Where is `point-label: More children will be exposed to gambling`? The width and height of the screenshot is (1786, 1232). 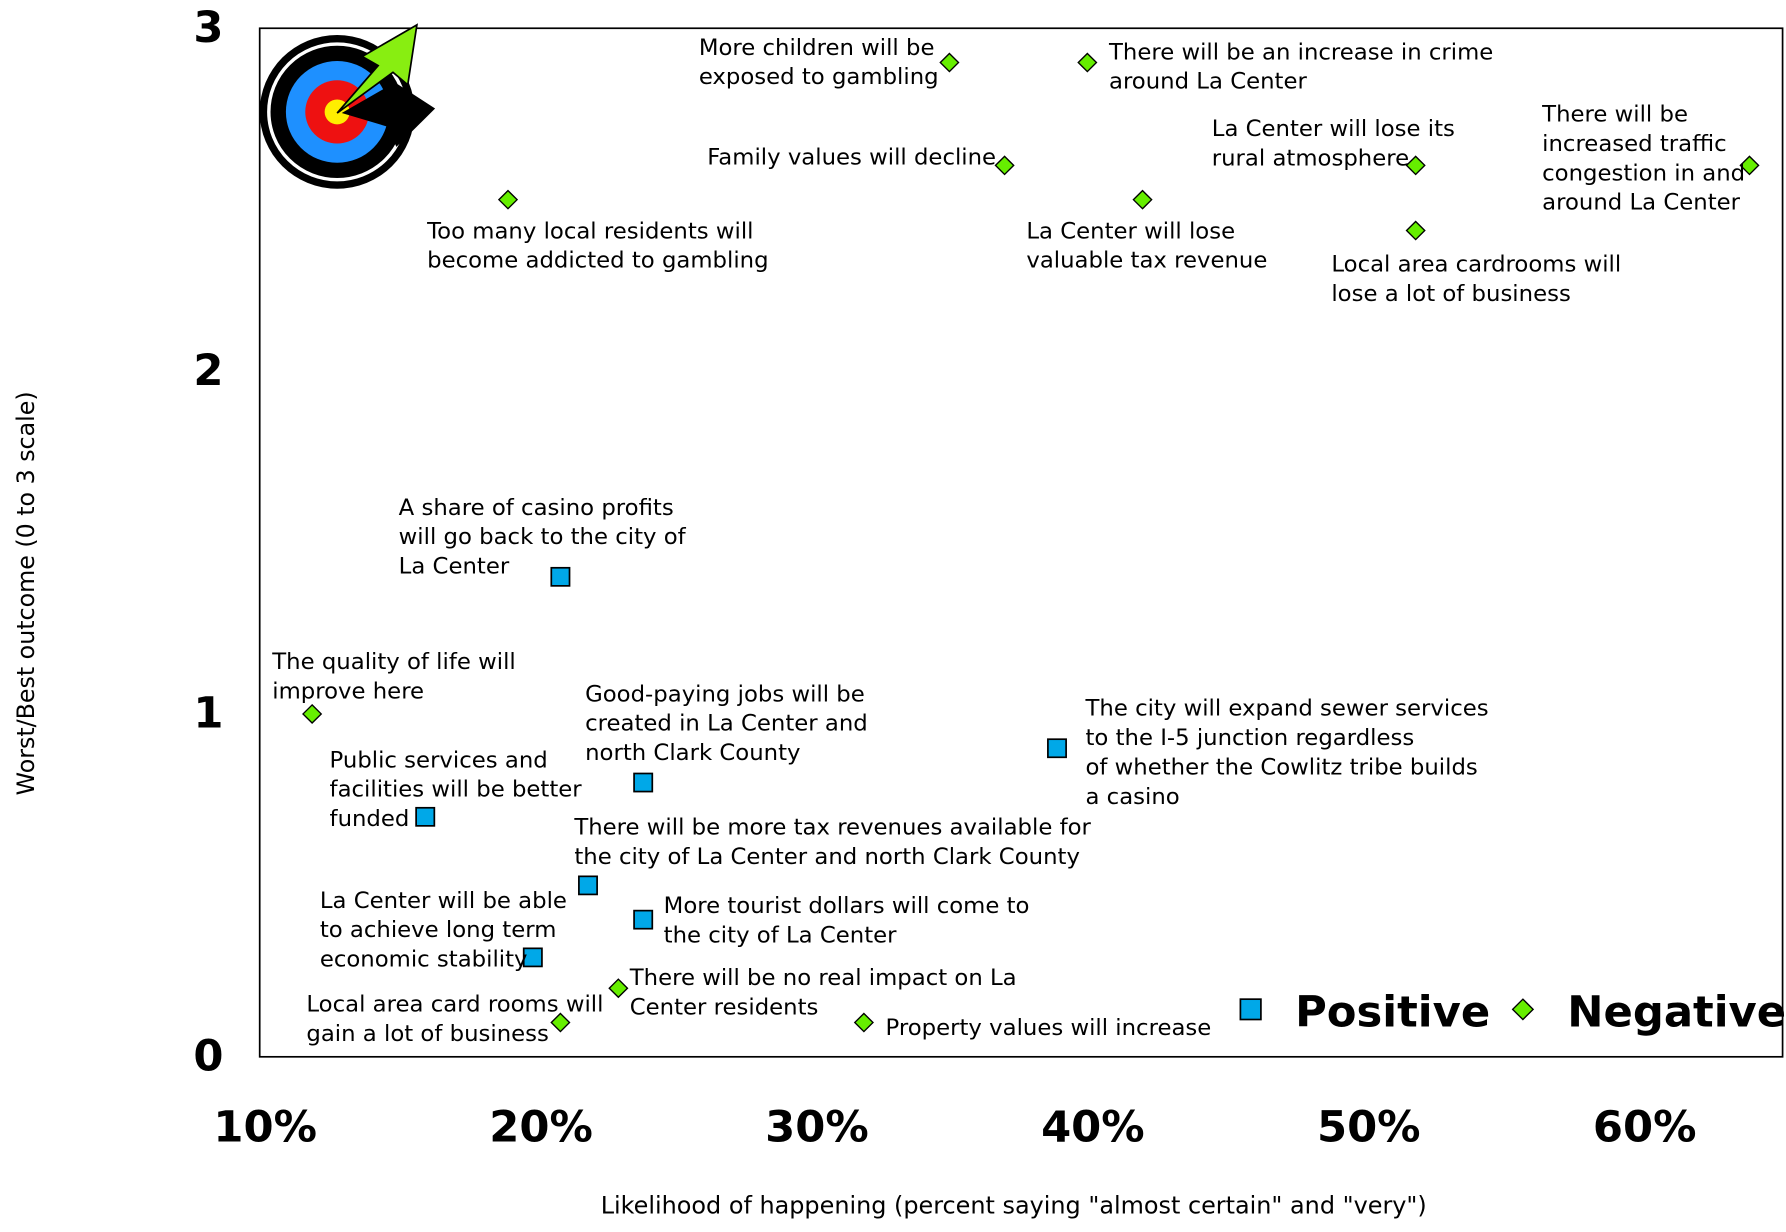
point-label: More children will be exposed to gambling is located at coordinates (819, 61).